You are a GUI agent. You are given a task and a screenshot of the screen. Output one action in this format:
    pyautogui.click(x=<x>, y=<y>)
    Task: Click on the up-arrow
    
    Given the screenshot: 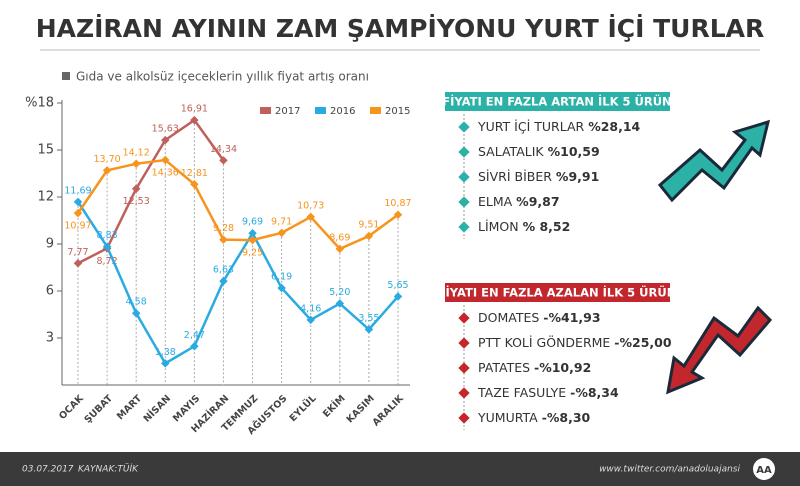 What is the action you would take?
    pyautogui.click(x=714, y=161)
    